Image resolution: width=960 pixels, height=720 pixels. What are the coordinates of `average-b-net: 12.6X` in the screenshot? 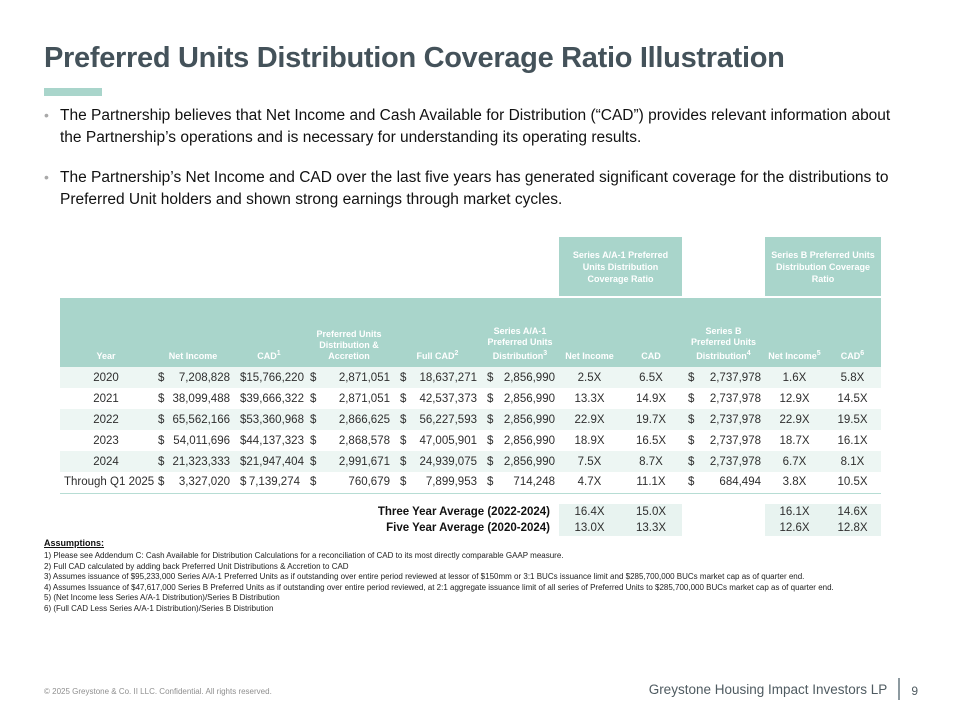 It's located at (794, 528).